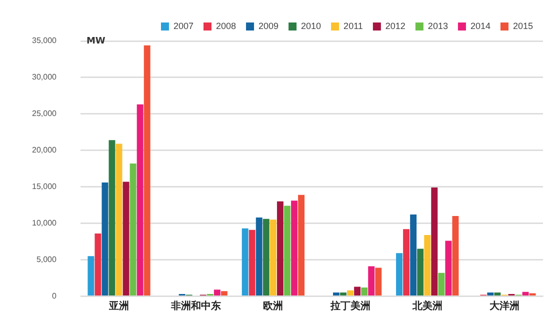 Image resolution: width=557 pixels, height=333 pixels. Describe the element at coordinates (504, 306) in the screenshot. I see `x-tick-label: 大洋洲` at that location.